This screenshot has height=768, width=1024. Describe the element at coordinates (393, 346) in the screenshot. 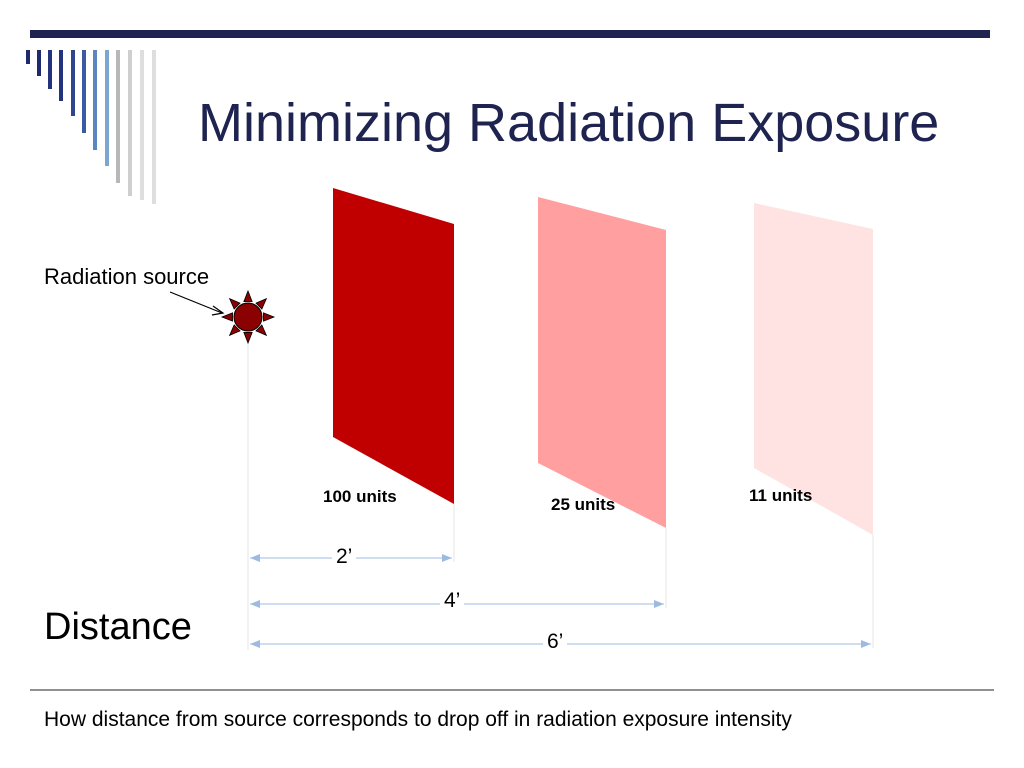

I see `panel-near` at that location.